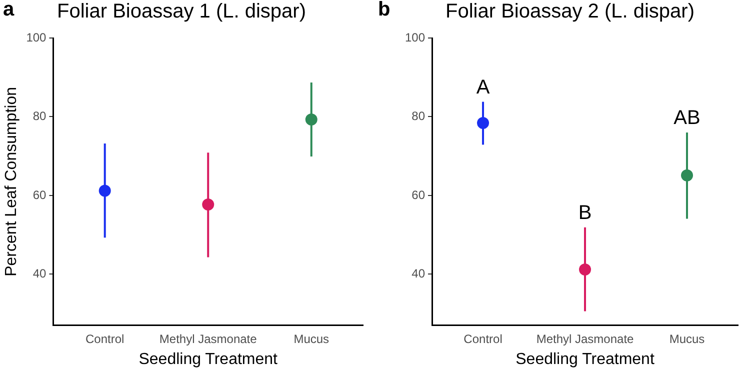 The width and height of the screenshot is (750, 369). Describe the element at coordinates (585, 213) in the screenshot. I see `annotation: B` at that location.